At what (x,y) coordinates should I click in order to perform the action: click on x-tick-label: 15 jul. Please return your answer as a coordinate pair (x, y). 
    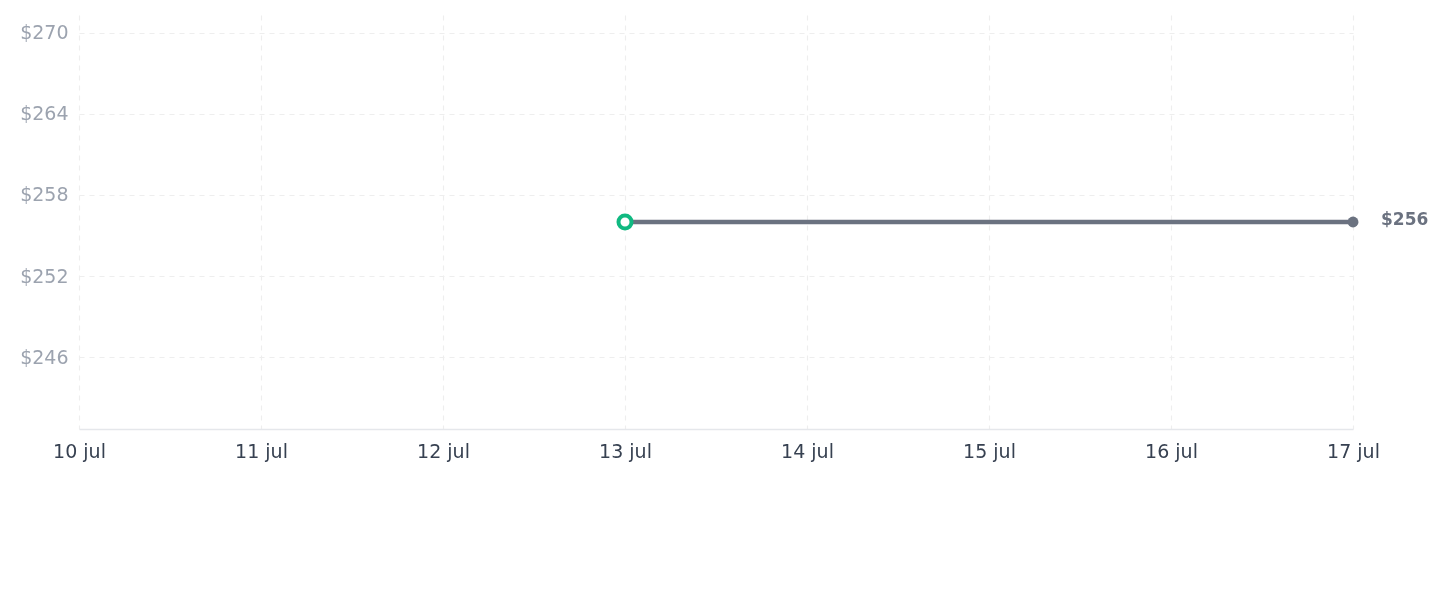
    Looking at the image, I should click on (989, 450).